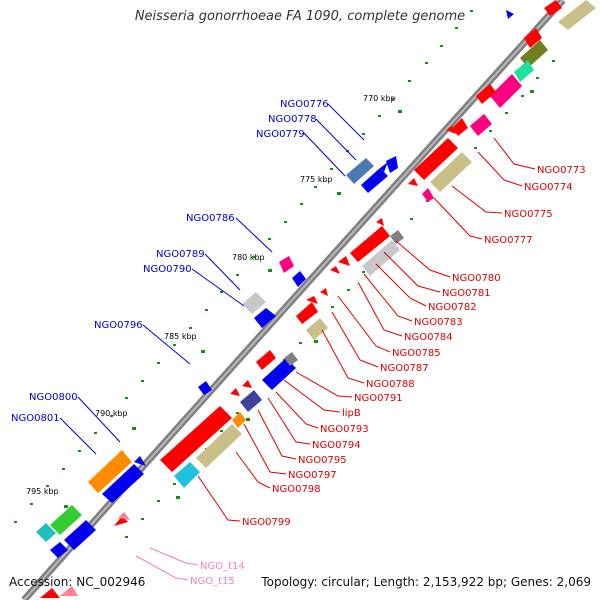  What do you see at coordinates (296, 489) in the screenshot?
I see `gene-label-ngo0798: NGO0798` at bounding box center [296, 489].